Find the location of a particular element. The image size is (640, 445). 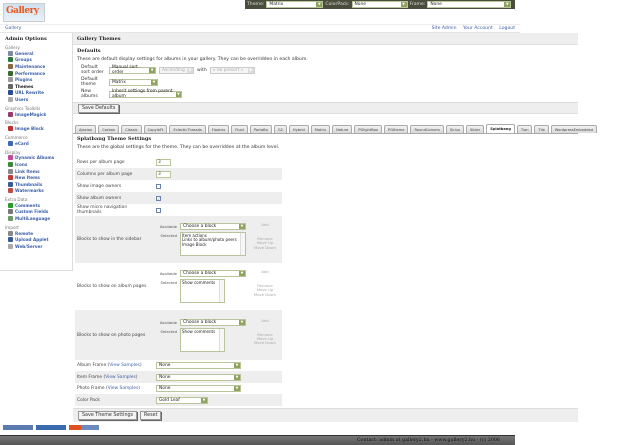

sidebar-item-upload-applet: Upload Applet is located at coordinates (36, 239).